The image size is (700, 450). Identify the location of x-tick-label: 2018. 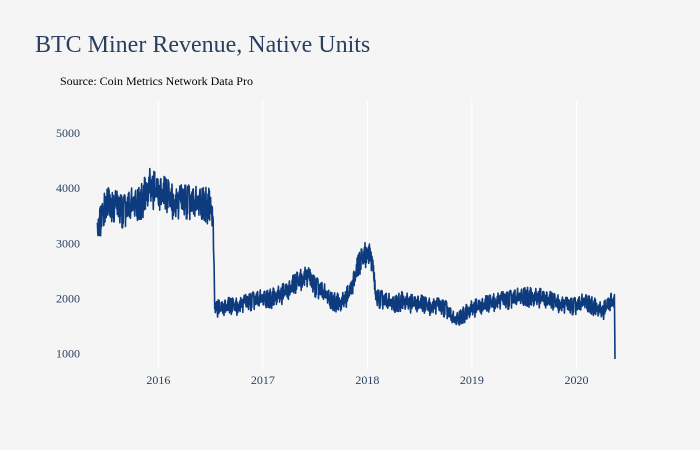
(367, 380).